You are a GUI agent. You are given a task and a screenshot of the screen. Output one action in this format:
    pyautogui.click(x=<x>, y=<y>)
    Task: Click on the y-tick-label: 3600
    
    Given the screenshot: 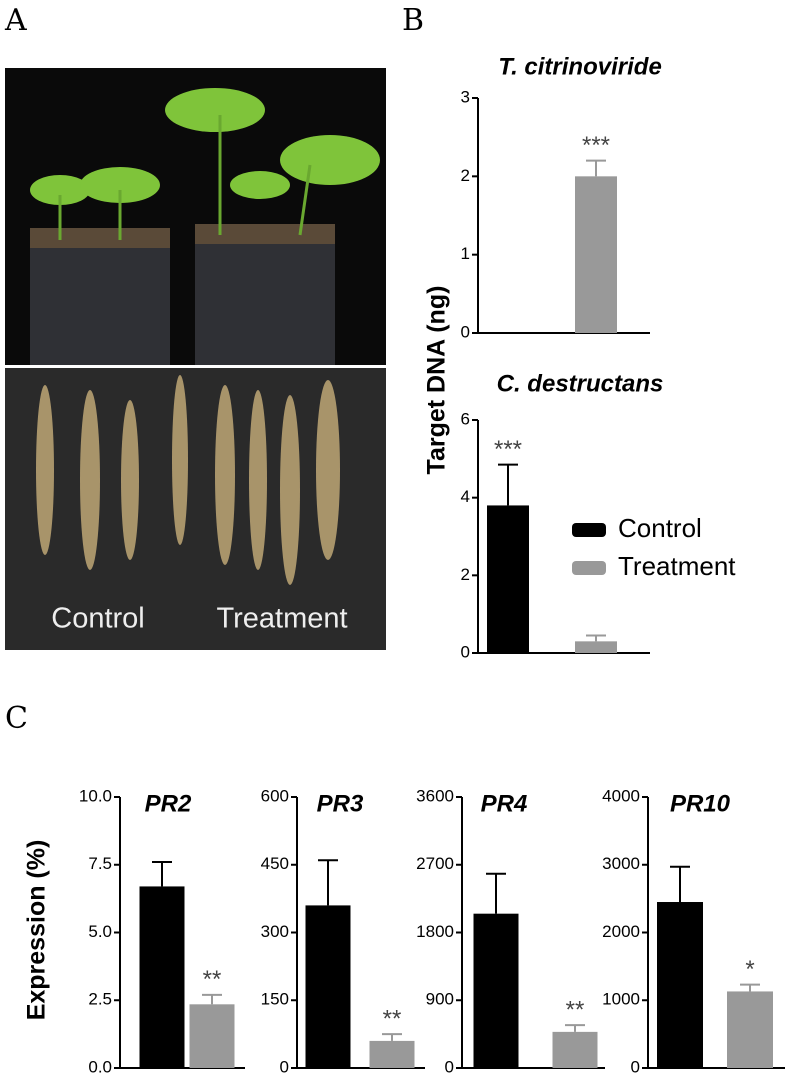 What is the action you would take?
    pyautogui.click(x=435, y=795)
    